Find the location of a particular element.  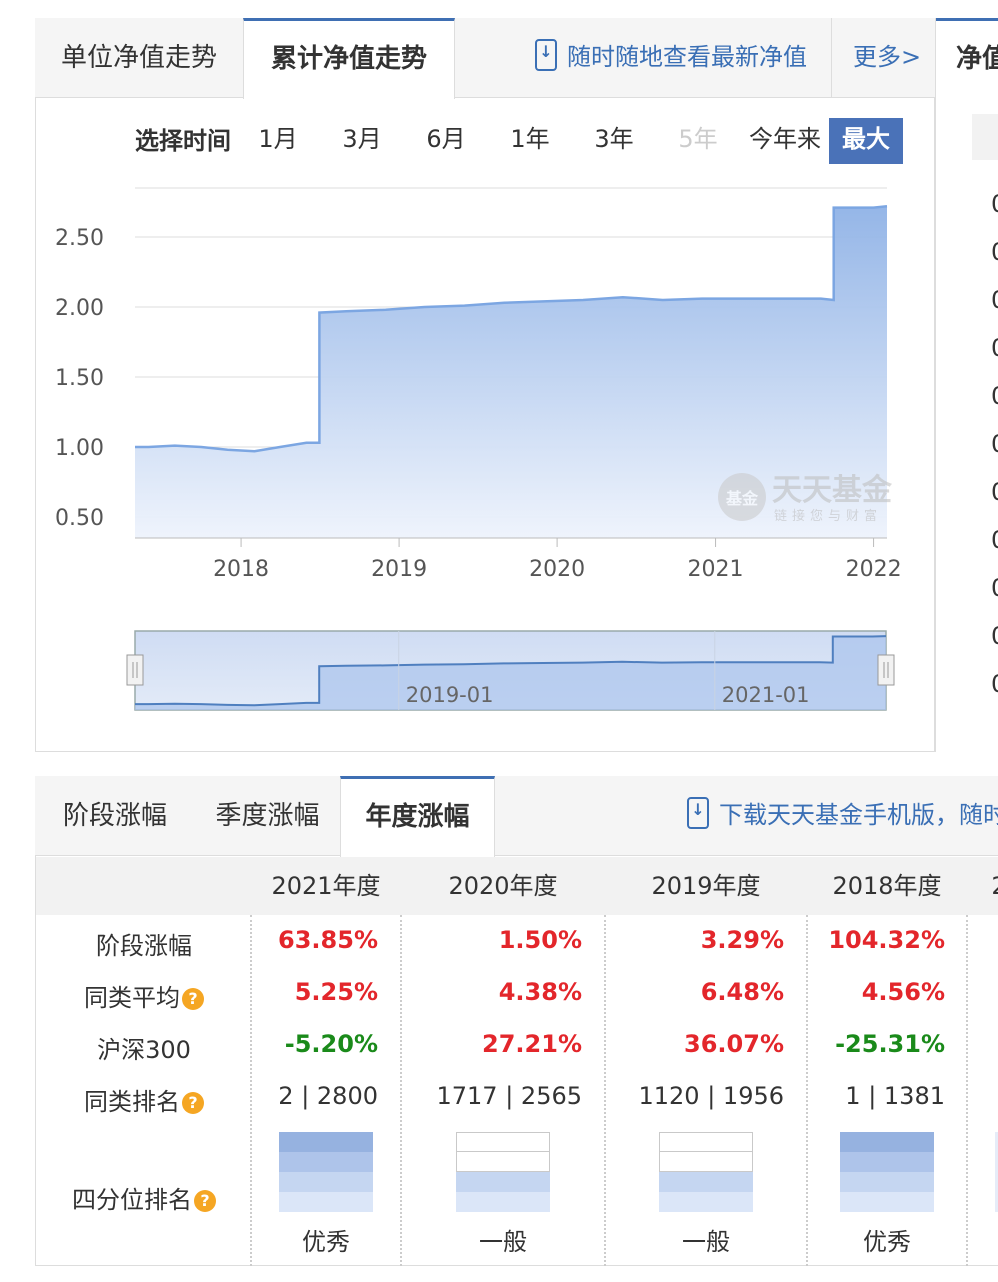

peer-rank-label: 同类排名 is located at coordinates (132, 1102).